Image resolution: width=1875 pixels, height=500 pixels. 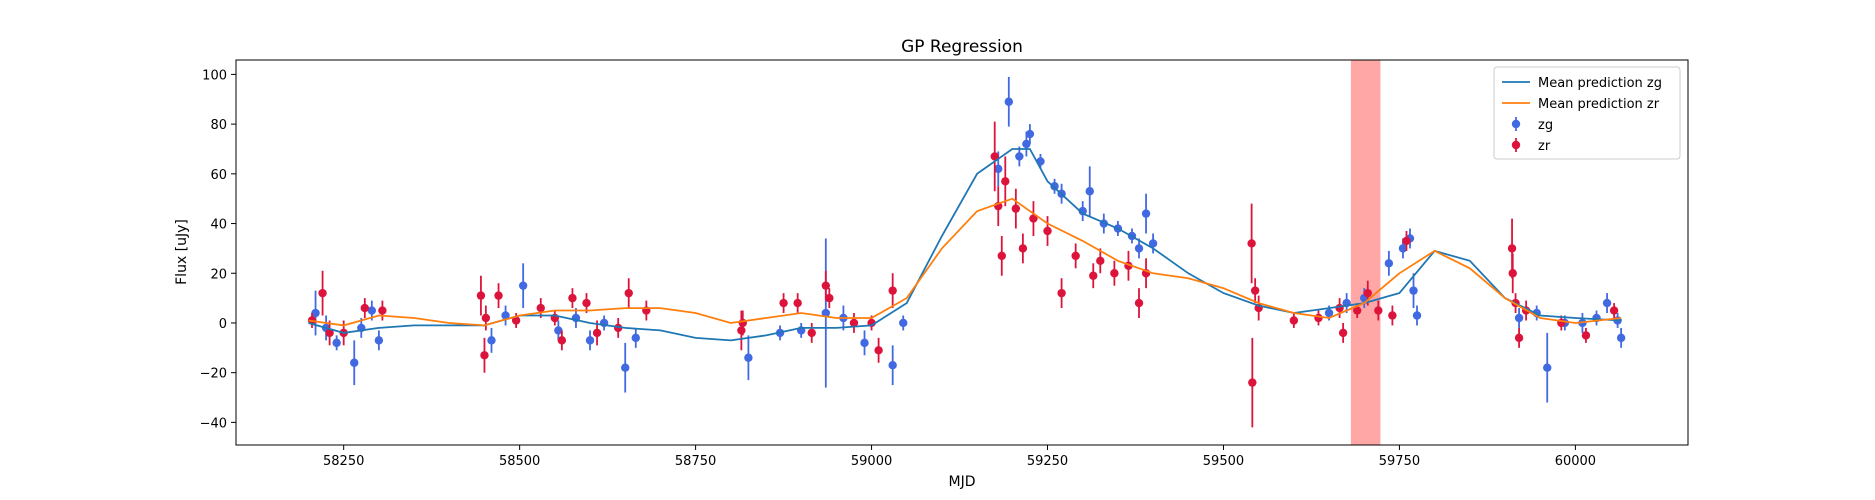 I want to click on x-tick-label: 59750, so click(x=1399, y=461).